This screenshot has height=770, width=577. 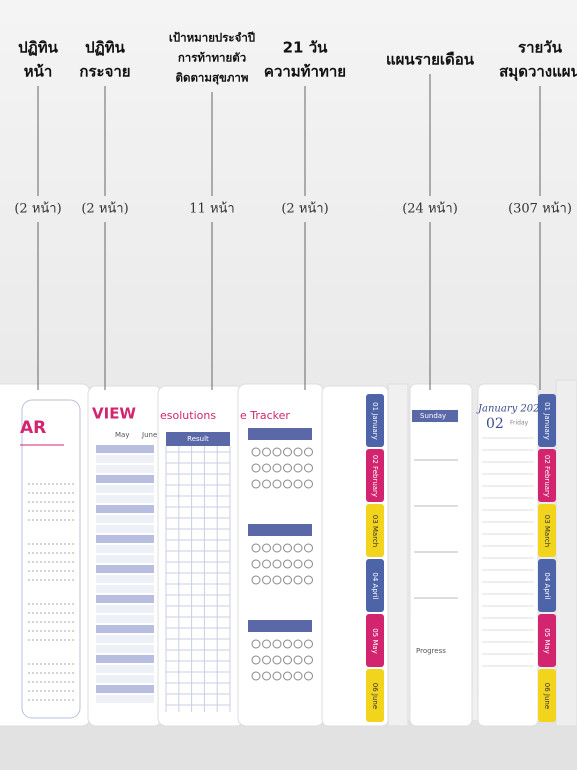 I want to click on feature-title: เป้าหมายประจำปี, so click(x=212, y=38).